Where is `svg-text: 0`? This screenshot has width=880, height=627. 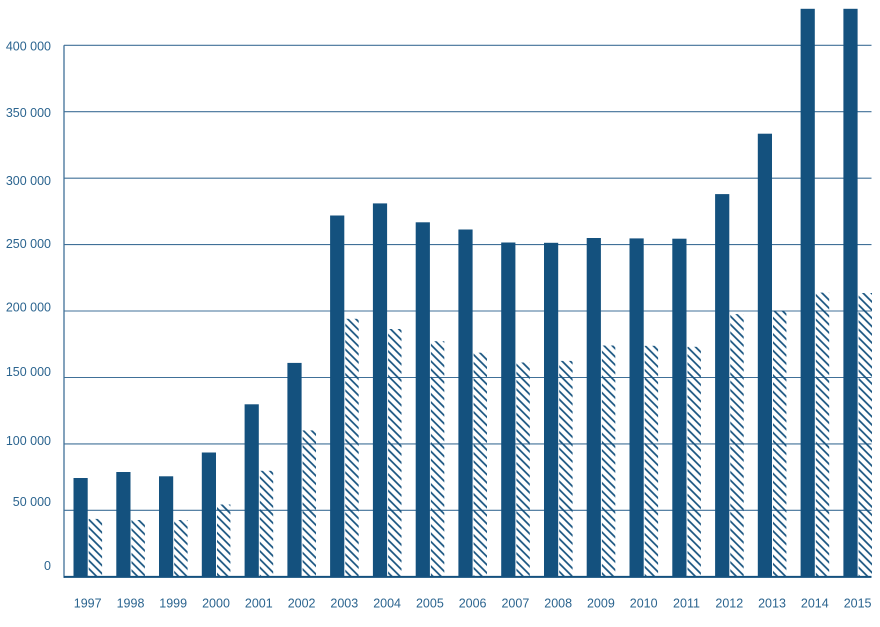
svg-text: 0 is located at coordinates (47, 566).